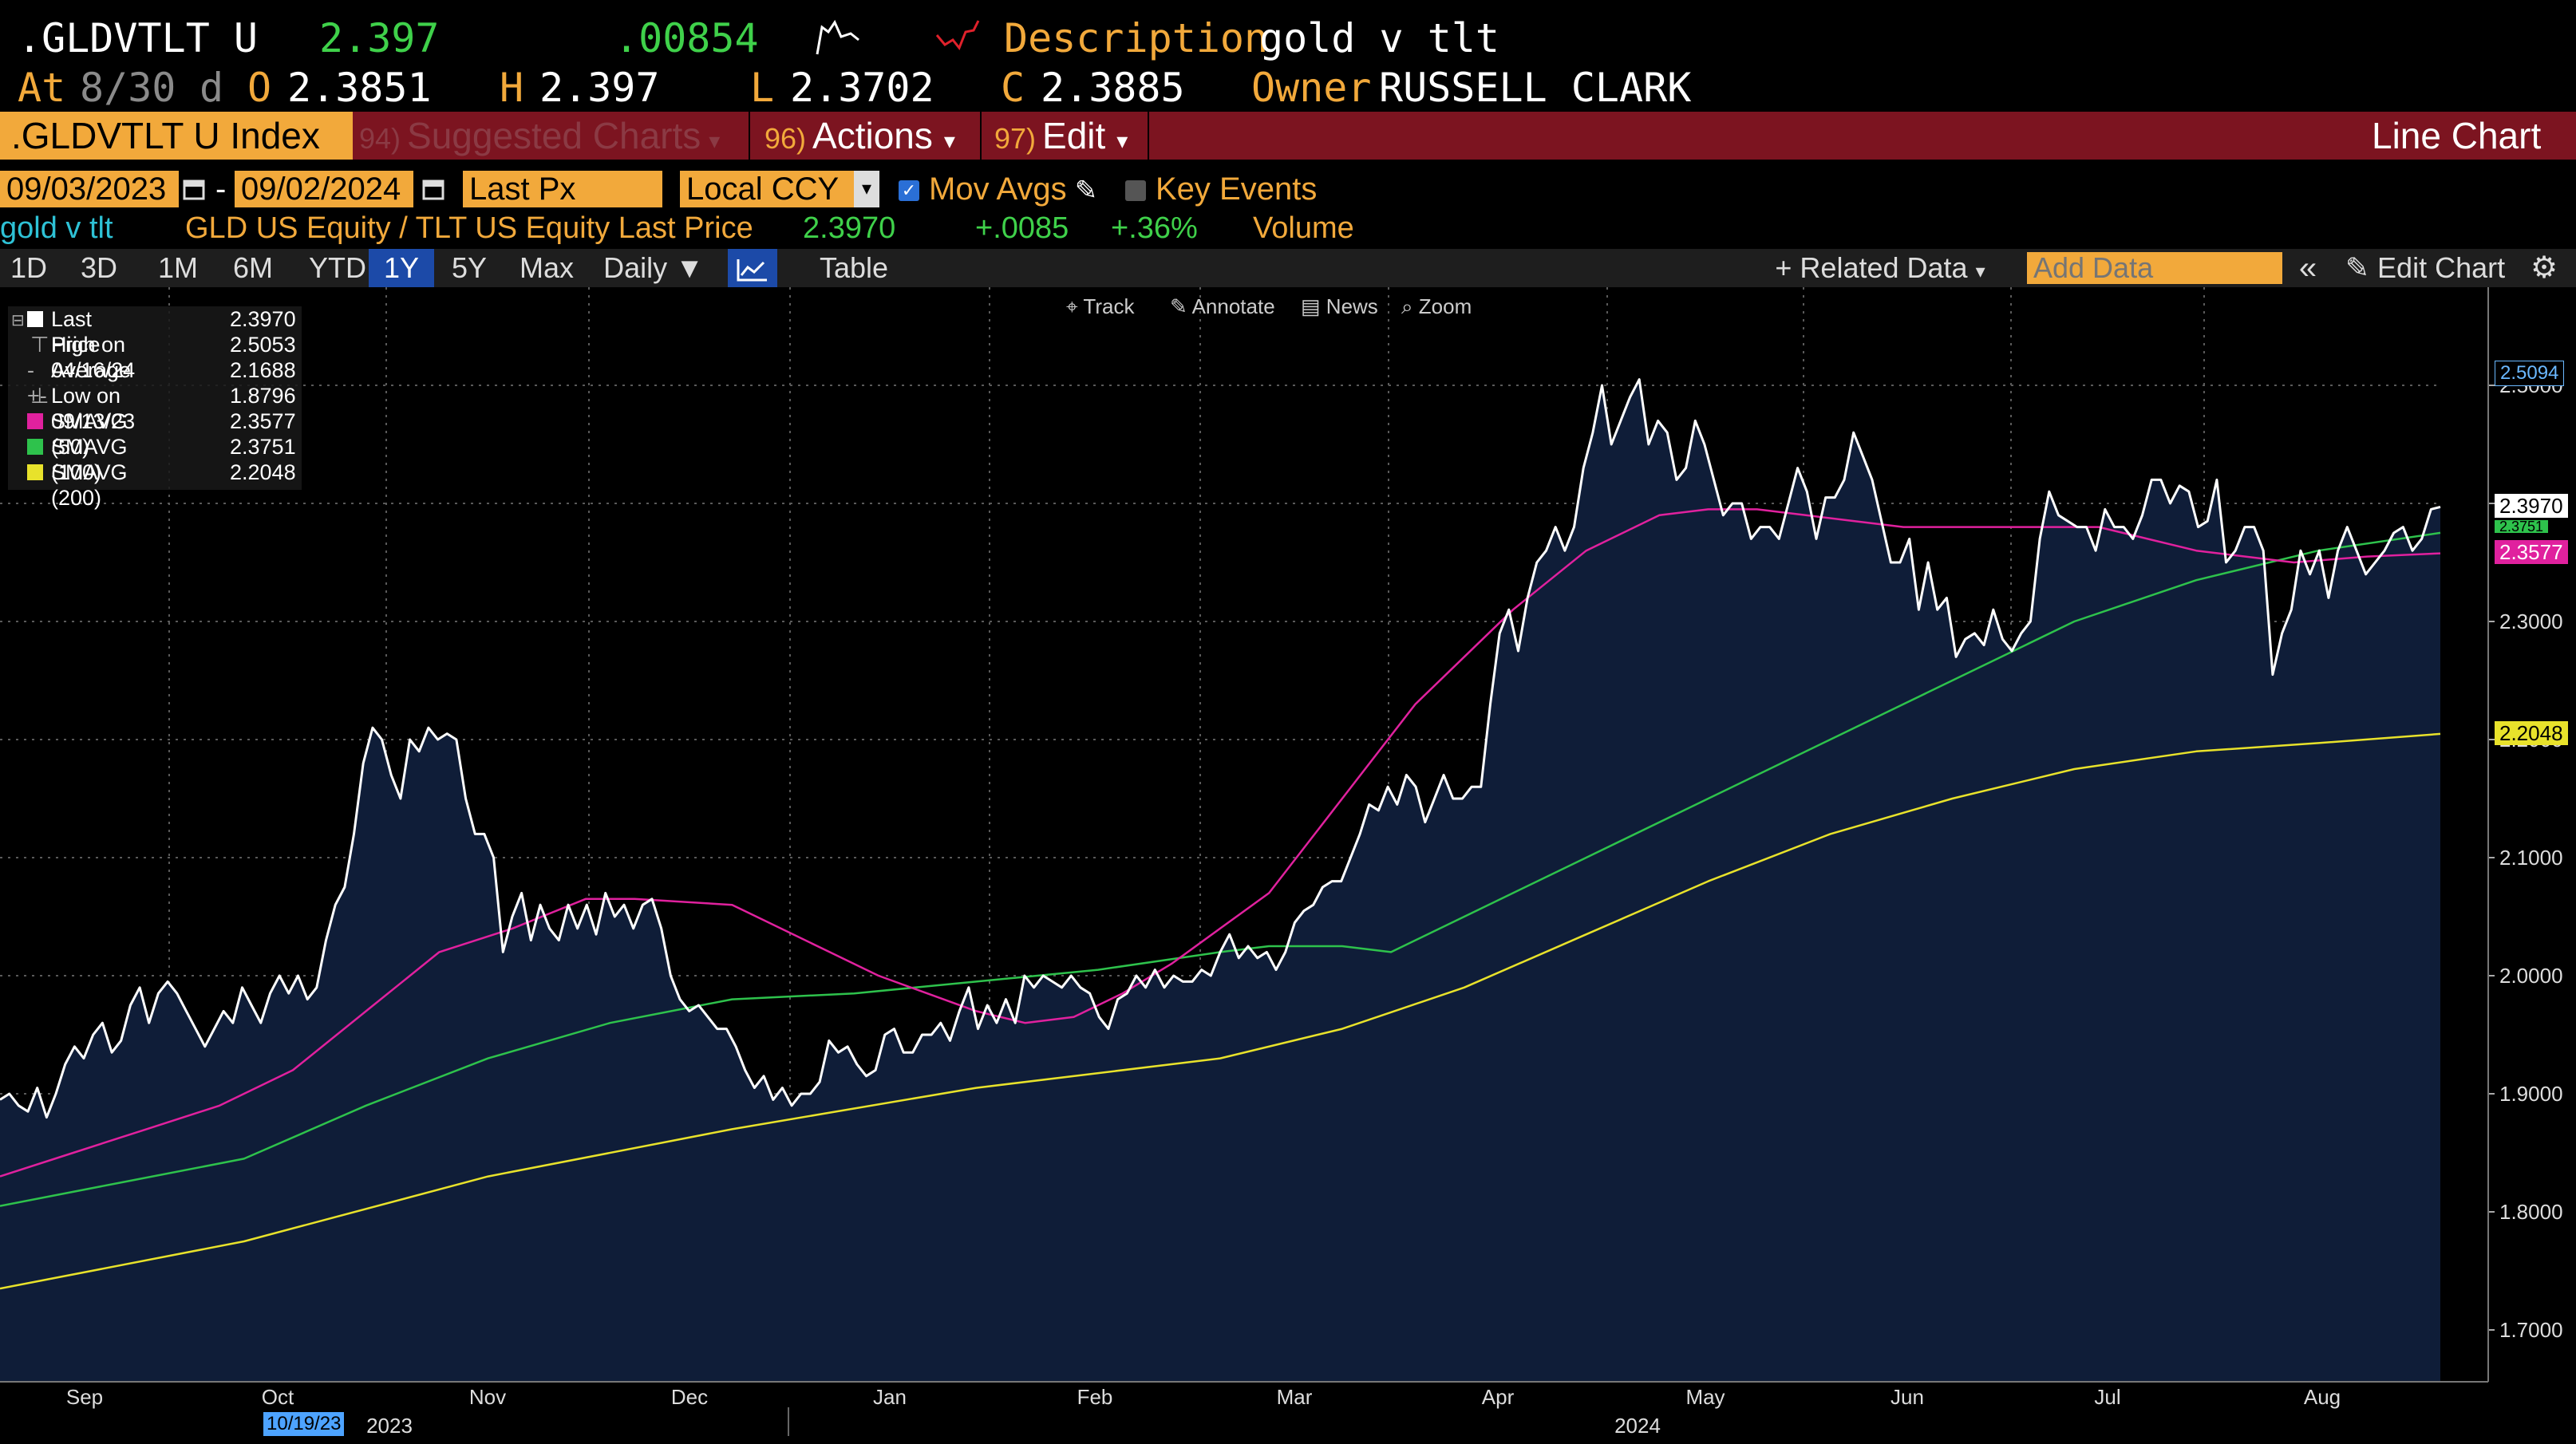  I want to click on frequency-label: Daily, so click(635, 267).